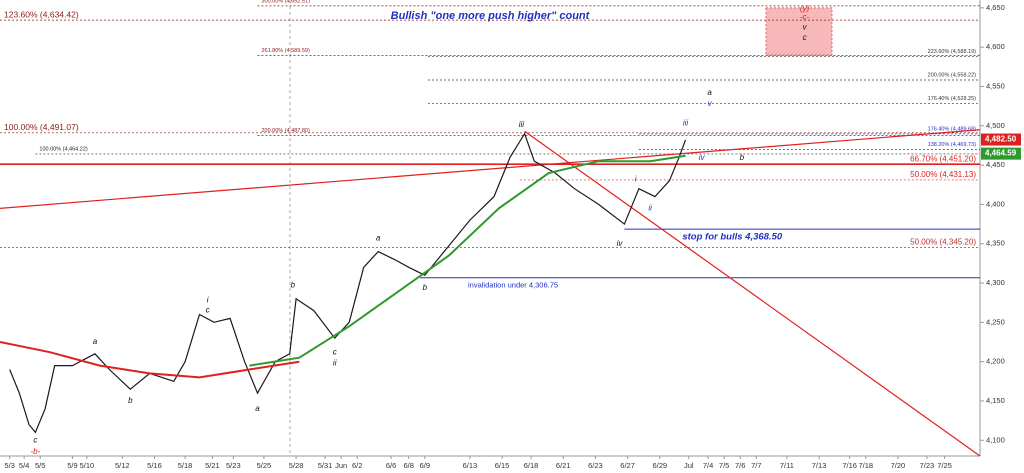 This screenshot has height=473, width=1024. Describe the element at coordinates (898, 465) in the screenshot. I see `x-tick-label: 7/20` at that location.